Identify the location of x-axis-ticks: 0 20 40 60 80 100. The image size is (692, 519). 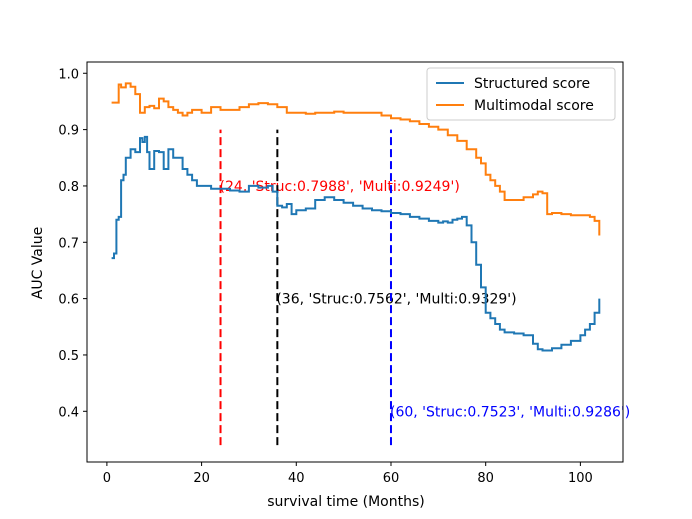
(348, 474).